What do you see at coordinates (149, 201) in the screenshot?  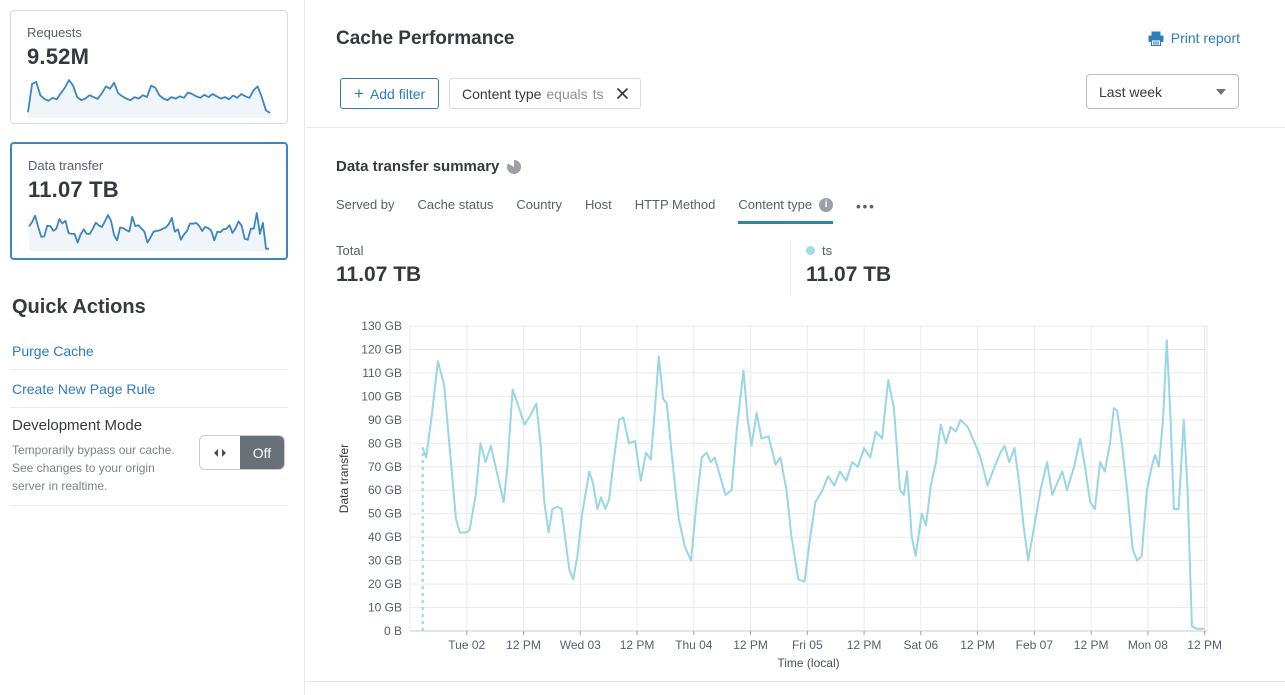 I see `data-transfer-metric-card: Data transfer 11.07 TB` at bounding box center [149, 201].